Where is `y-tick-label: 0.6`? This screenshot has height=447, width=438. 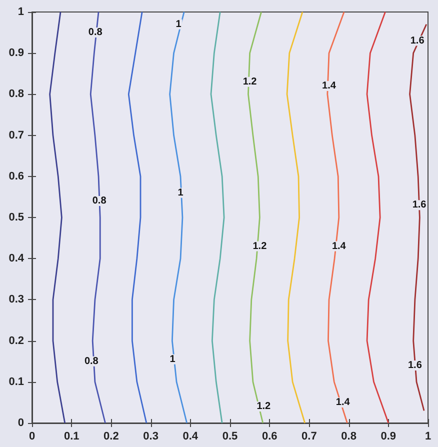 y-tick-label: 0.6 is located at coordinates (16, 176).